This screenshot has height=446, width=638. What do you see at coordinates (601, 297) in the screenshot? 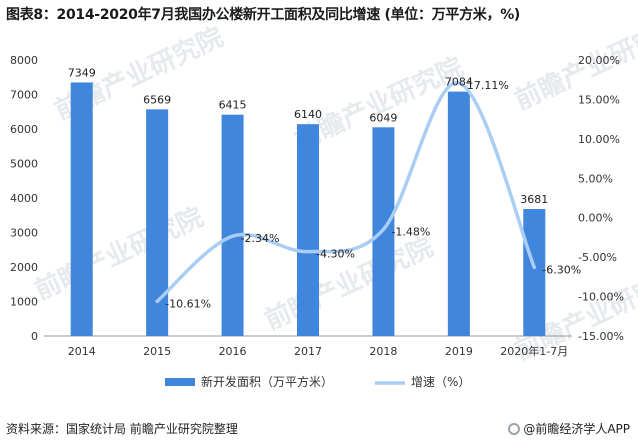
I see `right-axis-tick-label: -10.00%` at bounding box center [601, 297].